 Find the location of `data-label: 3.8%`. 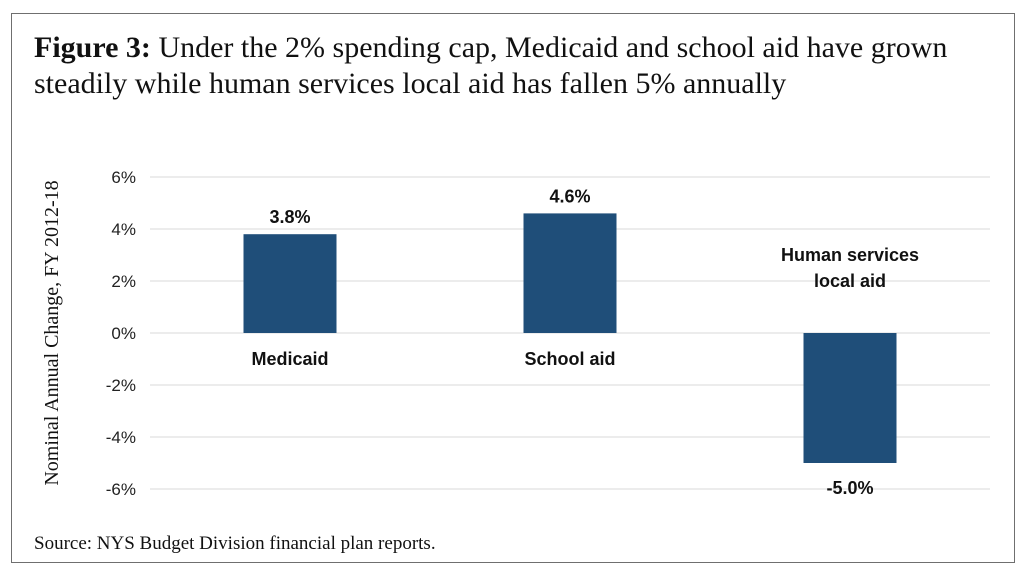

data-label: 3.8% is located at coordinates (289, 217).